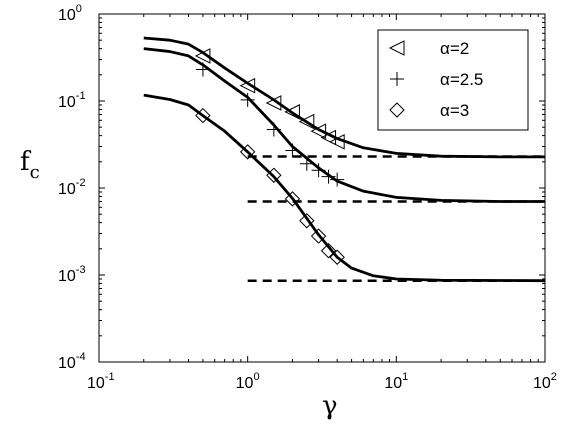 The width and height of the screenshot is (582, 438). Describe the element at coordinates (397, 110) in the screenshot. I see `legend-marker-diamond` at that location.